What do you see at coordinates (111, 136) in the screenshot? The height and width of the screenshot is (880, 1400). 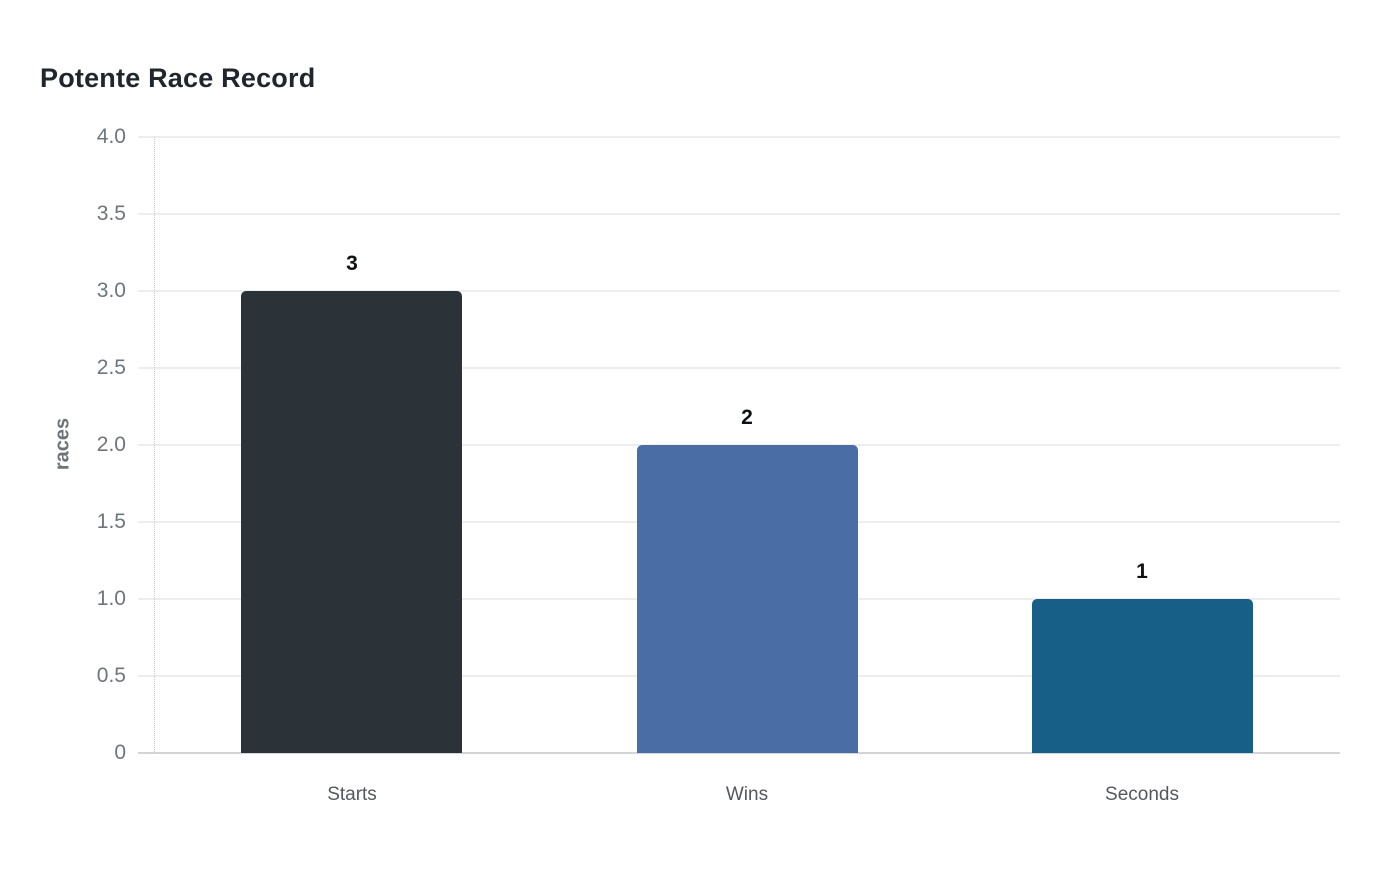 I see `y-tick-label: 4.0` at bounding box center [111, 136].